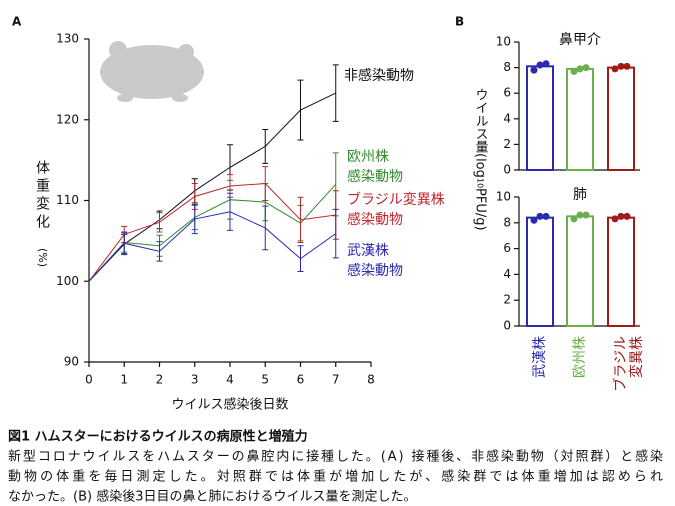  Describe the element at coordinates (229, 405) in the screenshot. I see `x-axis-label: ウイルス感染後日数` at that location.